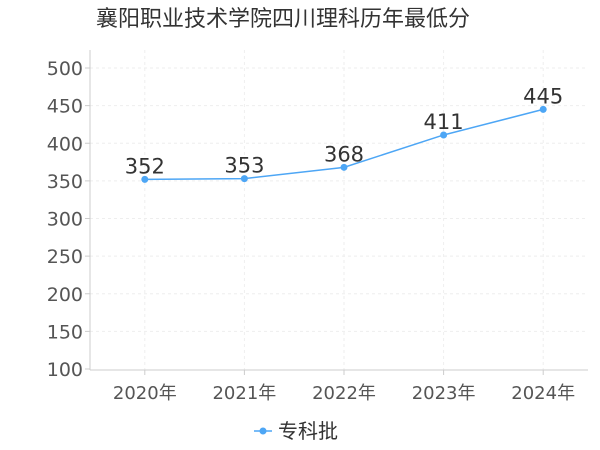  I want to click on legend: 专科批, so click(296, 431).